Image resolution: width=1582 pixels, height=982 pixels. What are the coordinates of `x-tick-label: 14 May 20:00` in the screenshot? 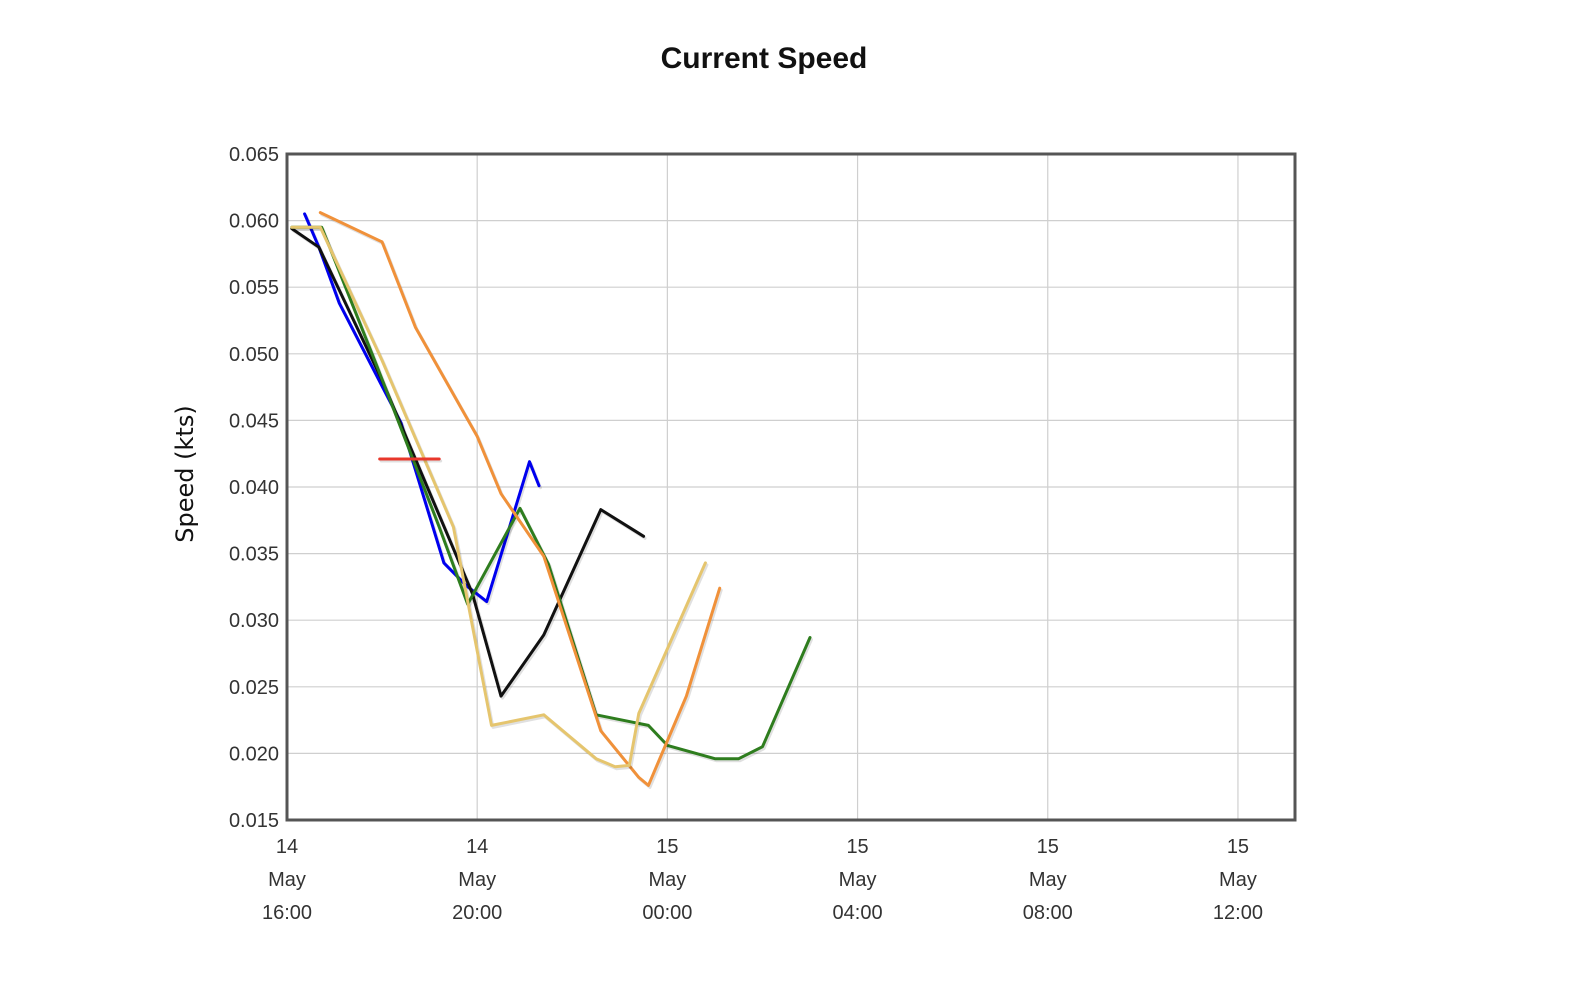 It's located at (477, 880).